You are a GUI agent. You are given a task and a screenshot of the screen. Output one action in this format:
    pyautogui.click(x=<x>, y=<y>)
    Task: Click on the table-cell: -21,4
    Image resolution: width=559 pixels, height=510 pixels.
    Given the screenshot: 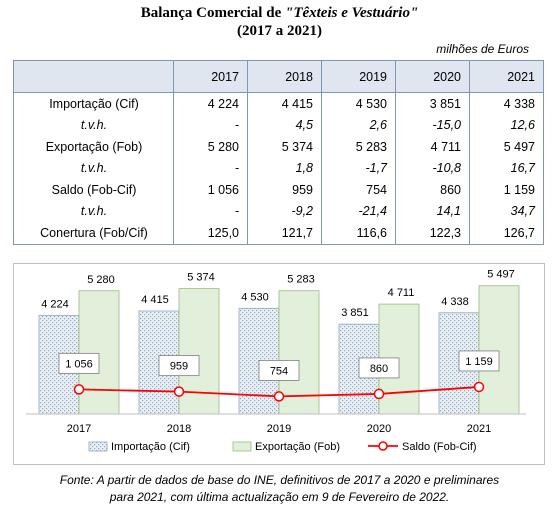 What is the action you would take?
    pyautogui.click(x=358, y=211)
    